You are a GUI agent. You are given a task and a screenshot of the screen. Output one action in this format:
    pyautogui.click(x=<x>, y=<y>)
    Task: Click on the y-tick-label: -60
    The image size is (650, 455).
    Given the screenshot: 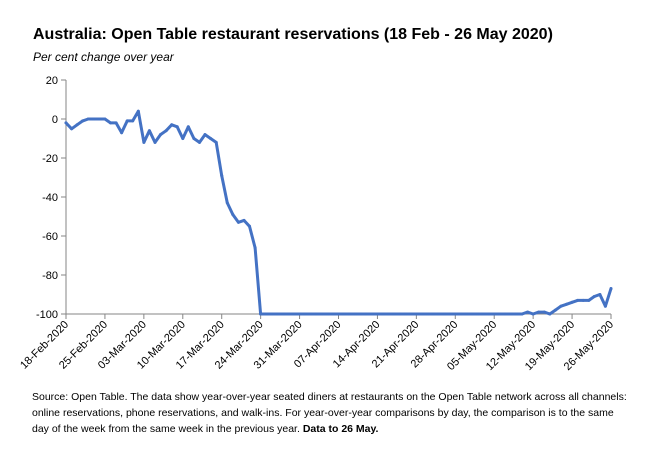 What is the action you would take?
    pyautogui.click(x=50, y=237)
    